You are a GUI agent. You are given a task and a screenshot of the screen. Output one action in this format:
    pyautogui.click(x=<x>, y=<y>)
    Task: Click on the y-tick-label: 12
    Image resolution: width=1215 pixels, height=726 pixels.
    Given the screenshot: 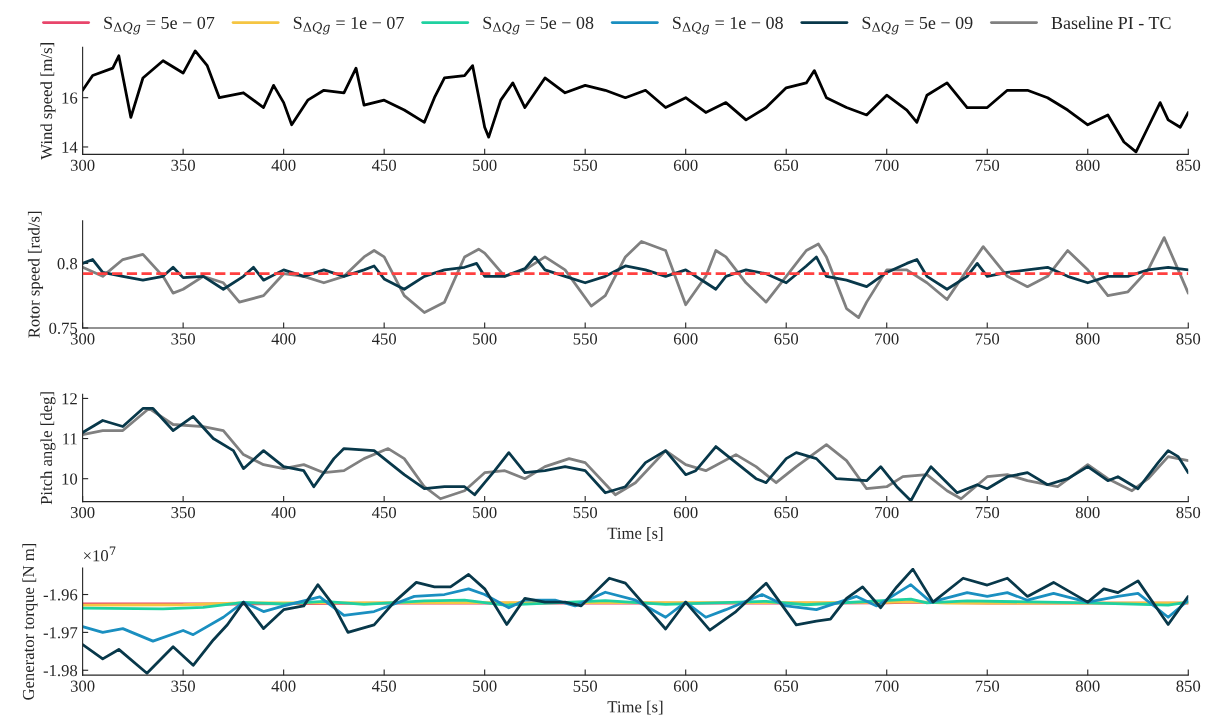 What is the action you would take?
    pyautogui.click(x=69, y=399)
    